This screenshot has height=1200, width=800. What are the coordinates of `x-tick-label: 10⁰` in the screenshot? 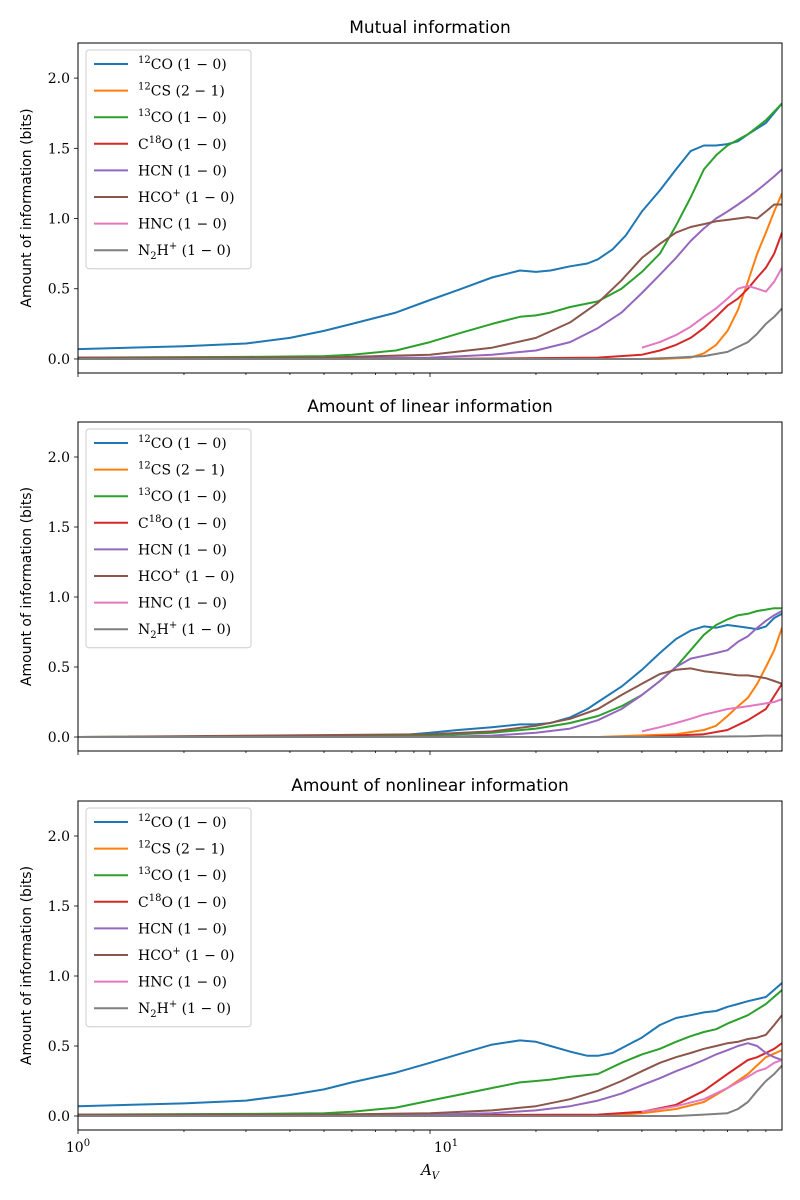 It's located at (78, 1147).